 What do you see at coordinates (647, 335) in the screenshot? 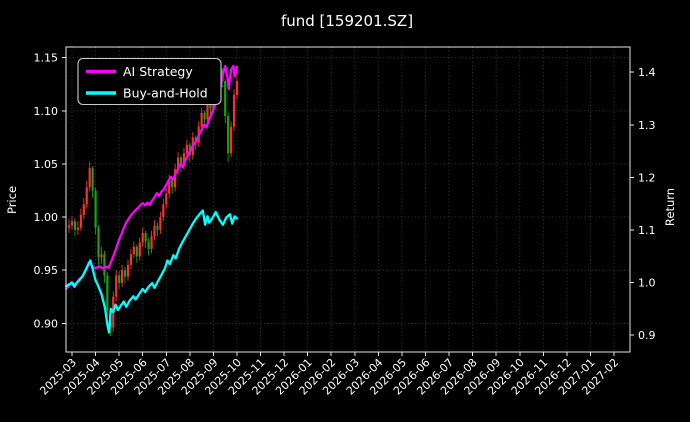
I see `y-tick-label-right: 0.9` at bounding box center [647, 335].